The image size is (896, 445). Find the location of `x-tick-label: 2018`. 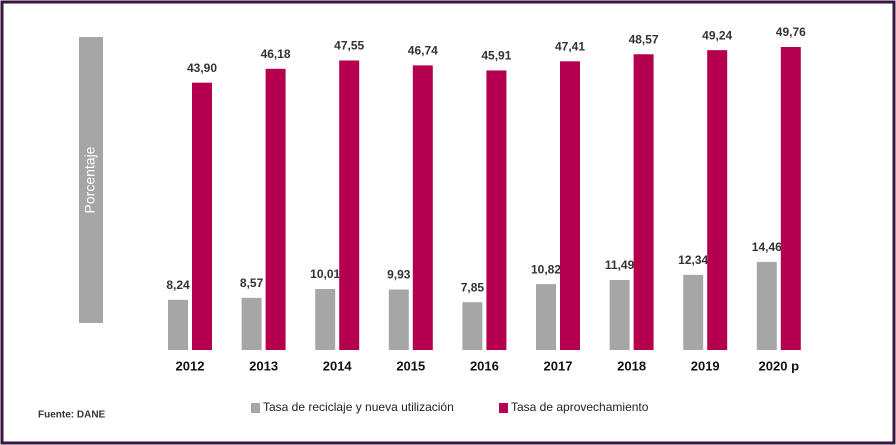

x-tick-label: 2018 is located at coordinates (631, 365).